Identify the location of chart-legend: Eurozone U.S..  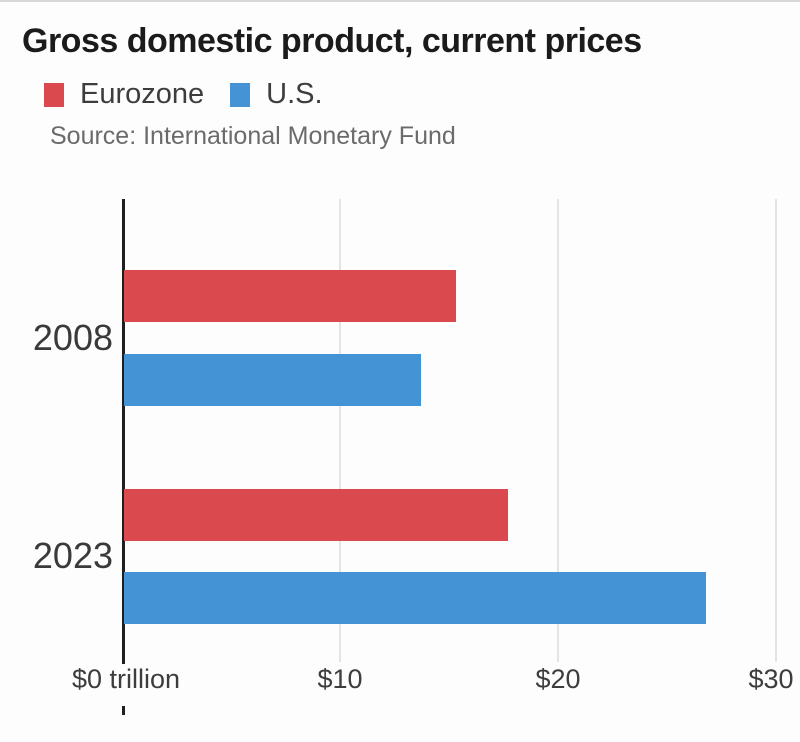
(196, 94).